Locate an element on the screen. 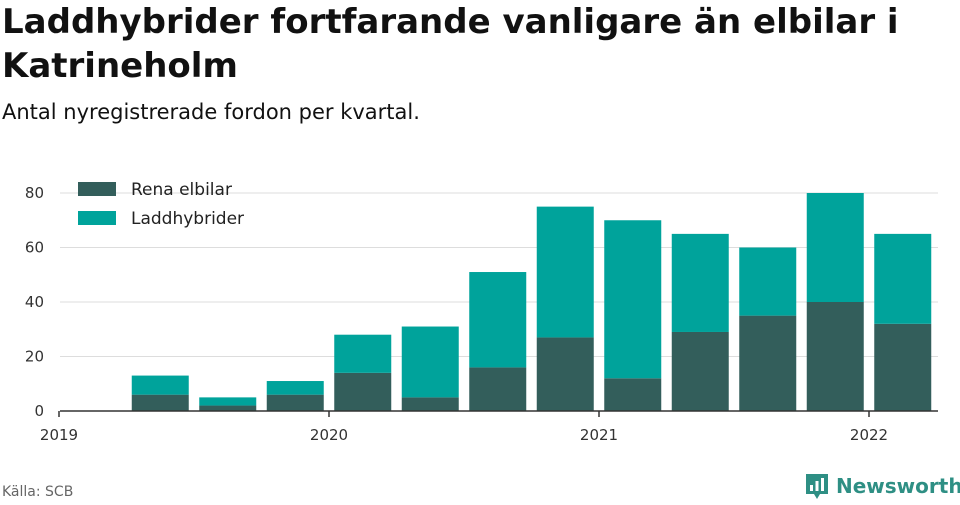 The width and height of the screenshot is (960, 505). legend-label: Rena elbilar is located at coordinates (181, 190).